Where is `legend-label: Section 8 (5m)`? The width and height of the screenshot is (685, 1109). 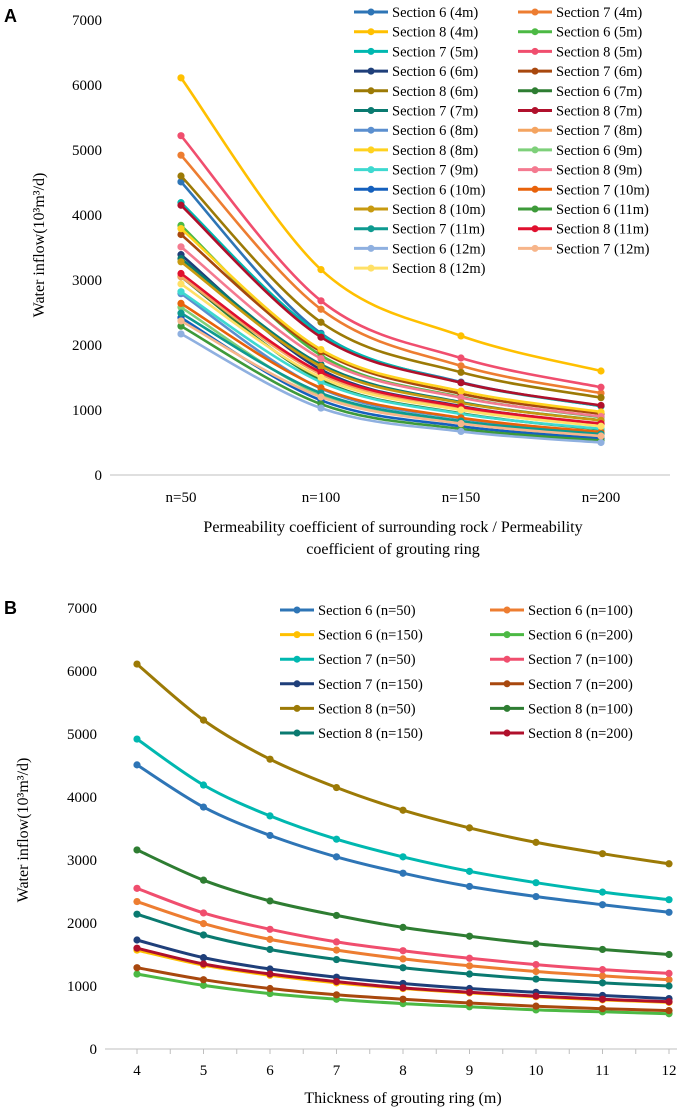 legend-label: Section 8 (5m) is located at coordinates (599, 52).